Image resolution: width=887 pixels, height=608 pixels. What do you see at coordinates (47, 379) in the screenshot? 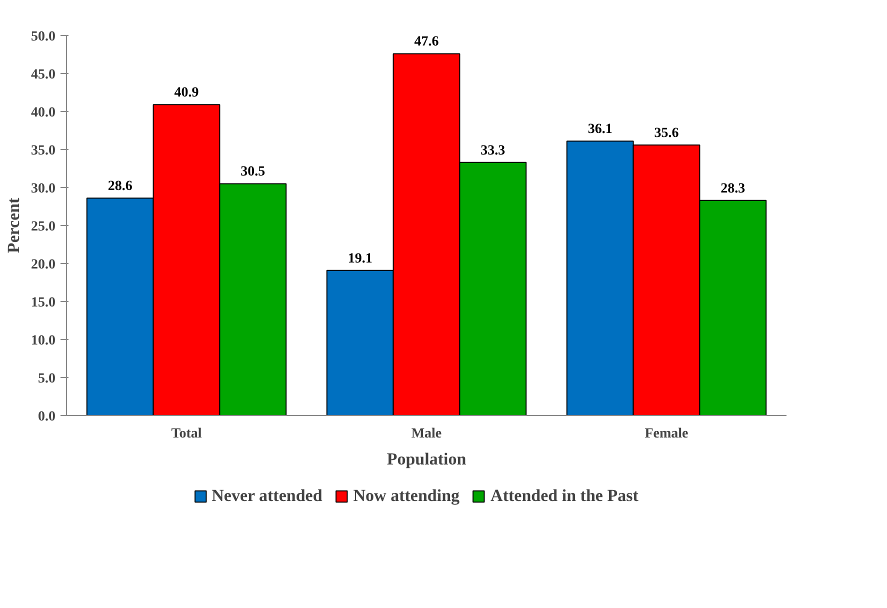
I see `y-tick-label: 5.0` at bounding box center [47, 379].